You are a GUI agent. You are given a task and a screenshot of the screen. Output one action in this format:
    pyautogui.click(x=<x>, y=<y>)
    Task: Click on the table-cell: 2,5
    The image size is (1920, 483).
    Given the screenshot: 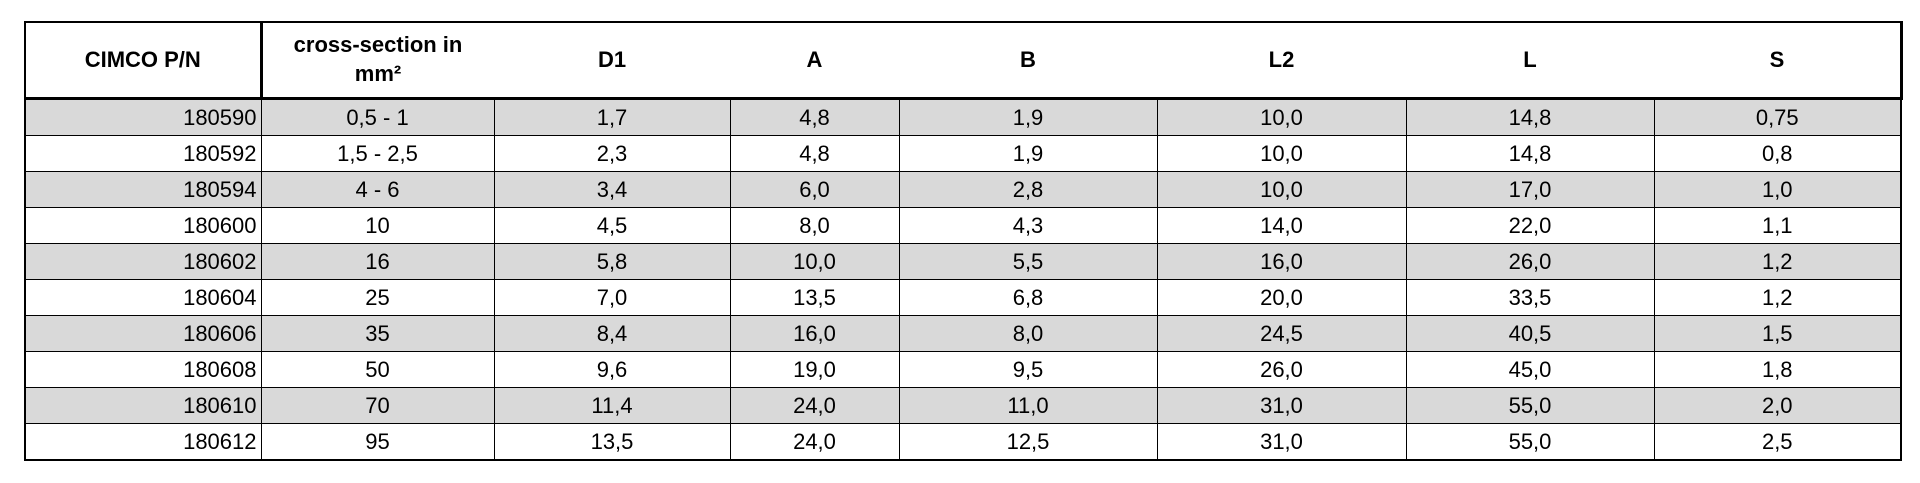 What is the action you would take?
    pyautogui.click(x=1777, y=442)
    